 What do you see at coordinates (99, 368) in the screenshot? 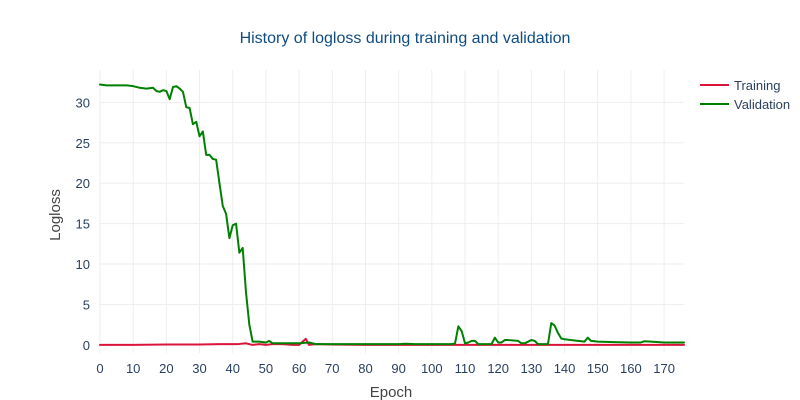
I see `x-tick-label: 0` at bounding box center [99, 368].